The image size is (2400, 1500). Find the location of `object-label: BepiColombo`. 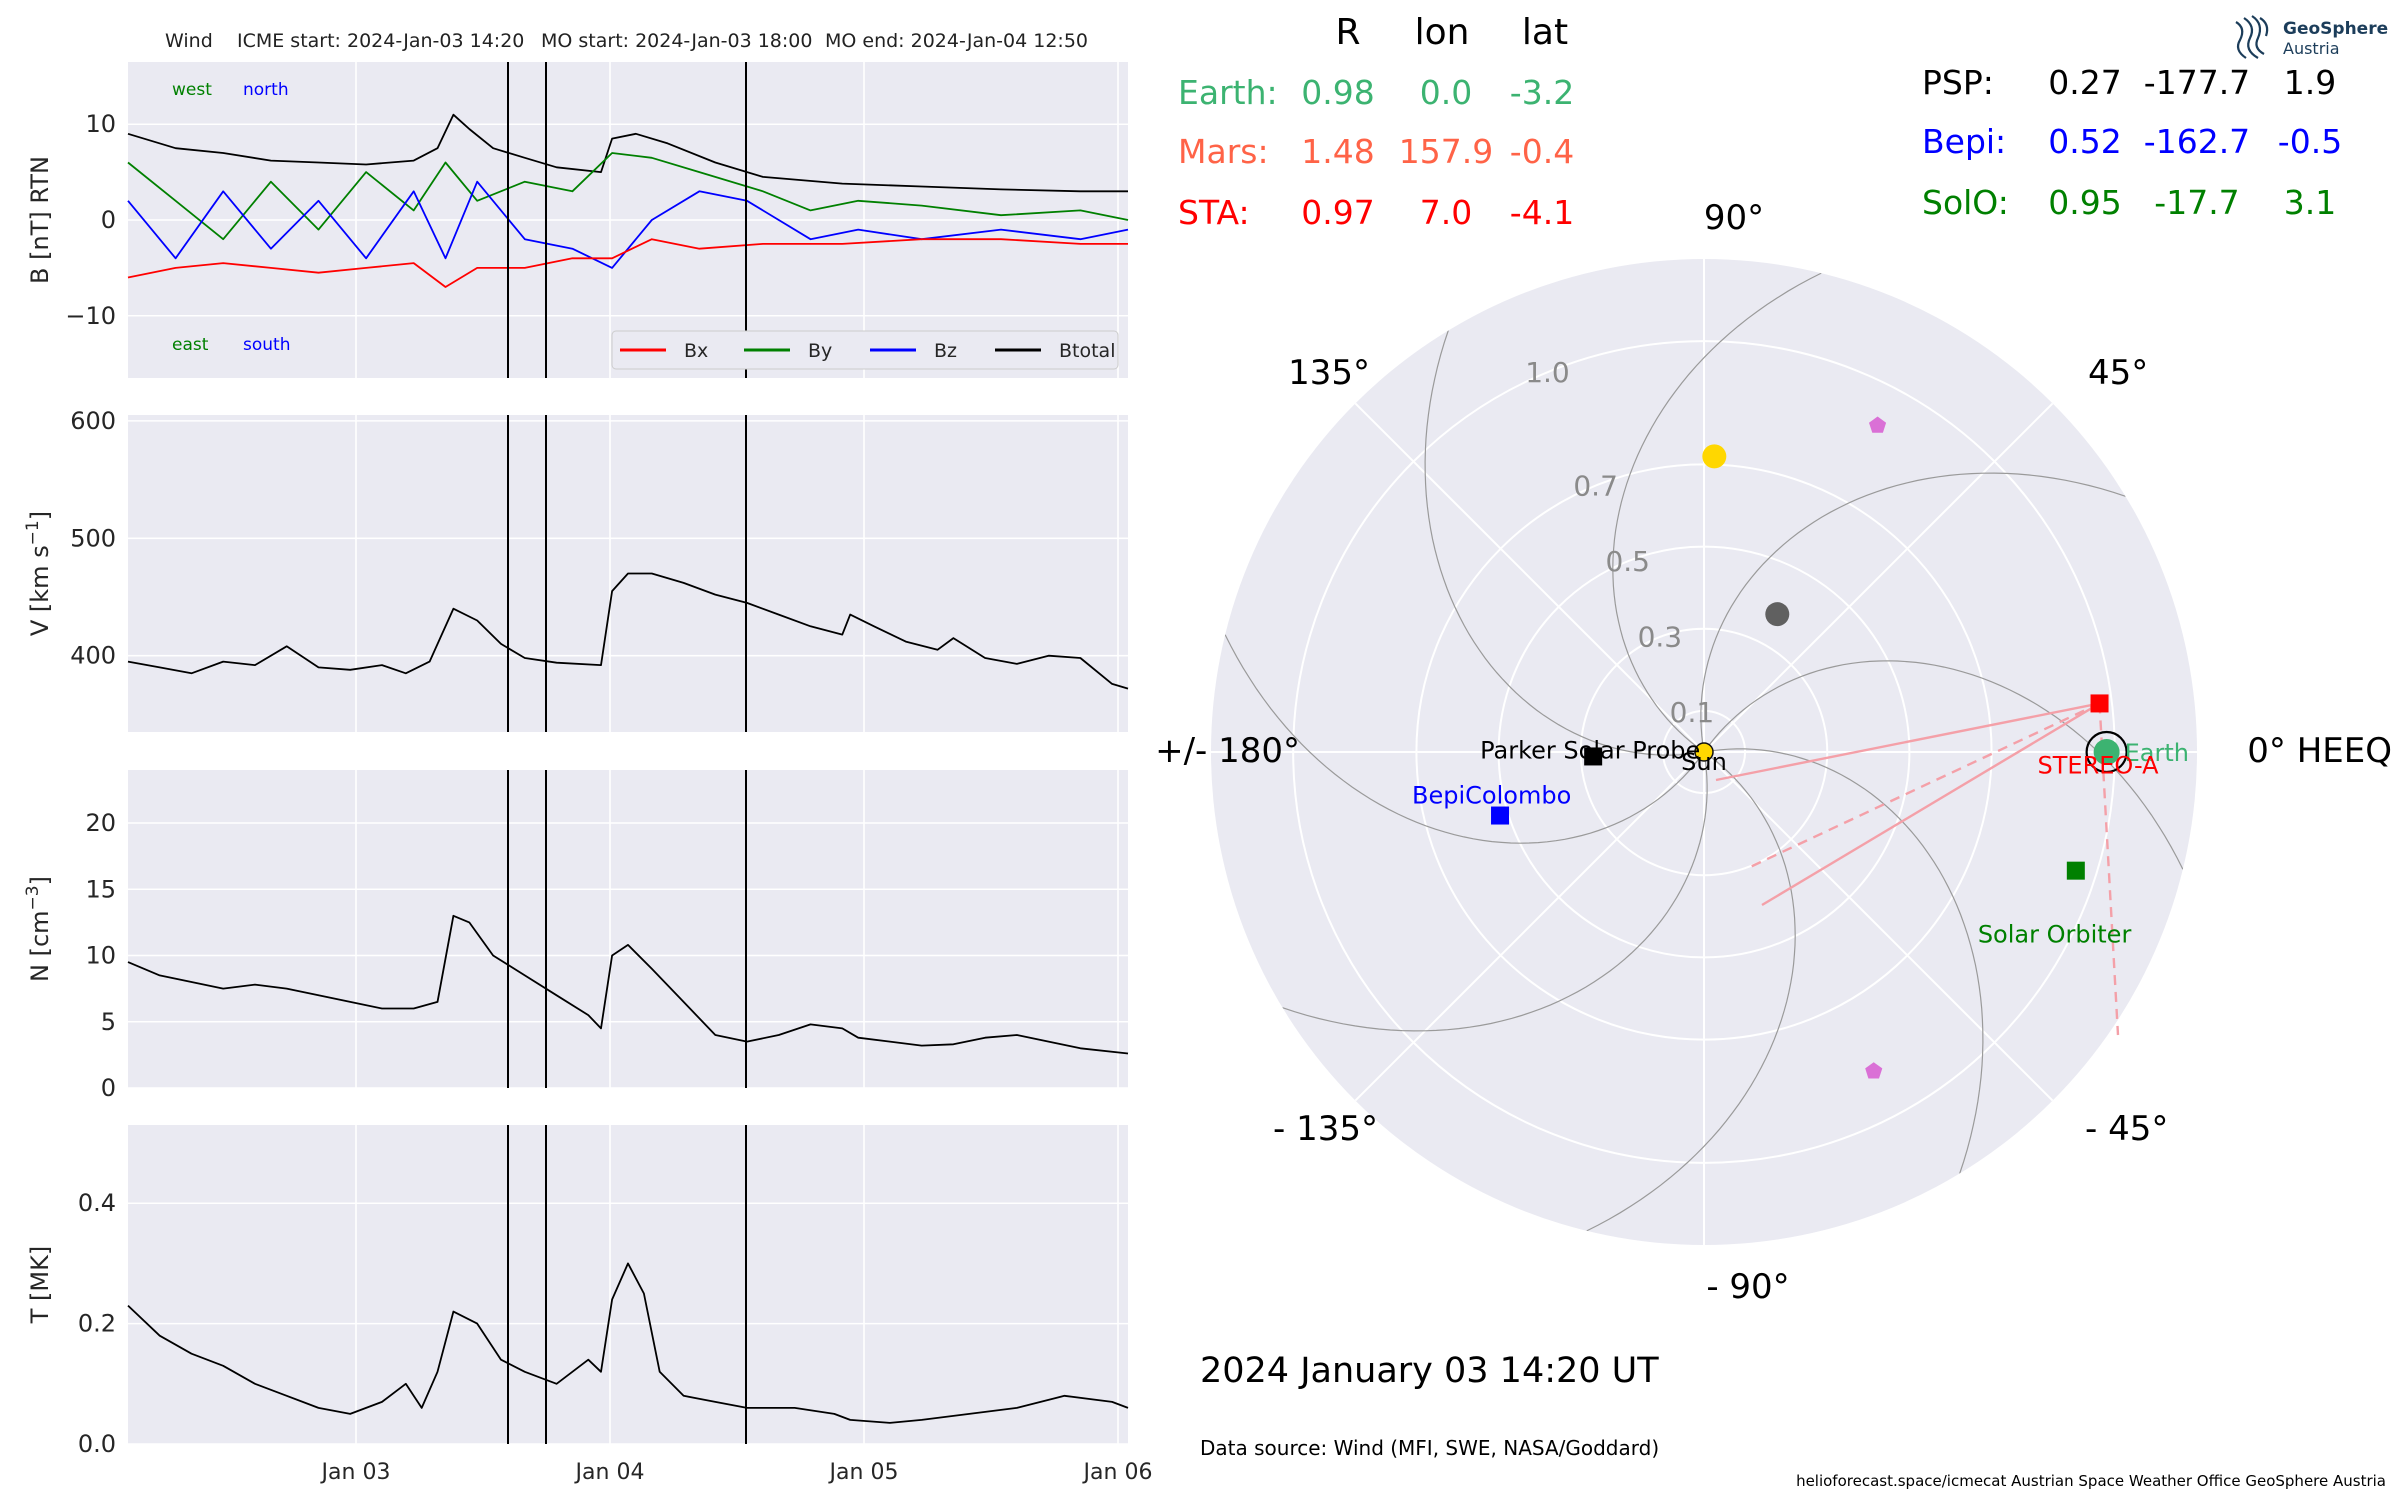

object-label: BepiColombo is located at coordinates (1491, 796).